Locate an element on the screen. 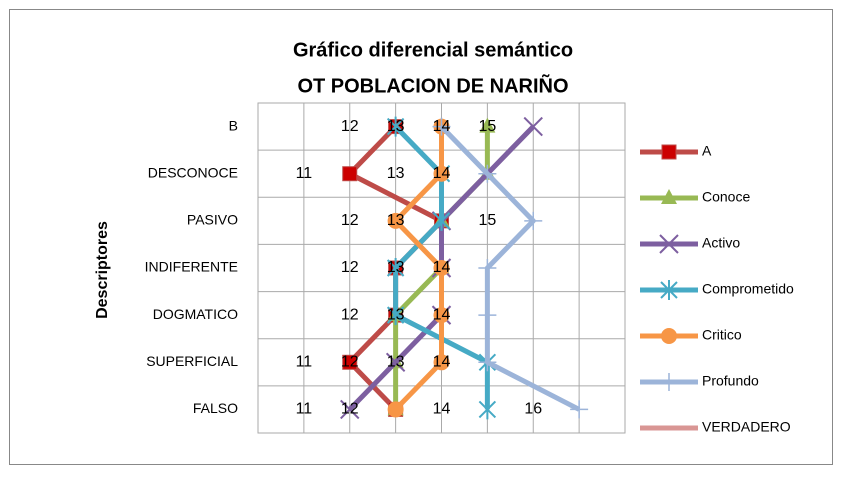 This screenshot has width=843, height=479. y-tick-label: PASIVO is located at coordinates (212, 220).